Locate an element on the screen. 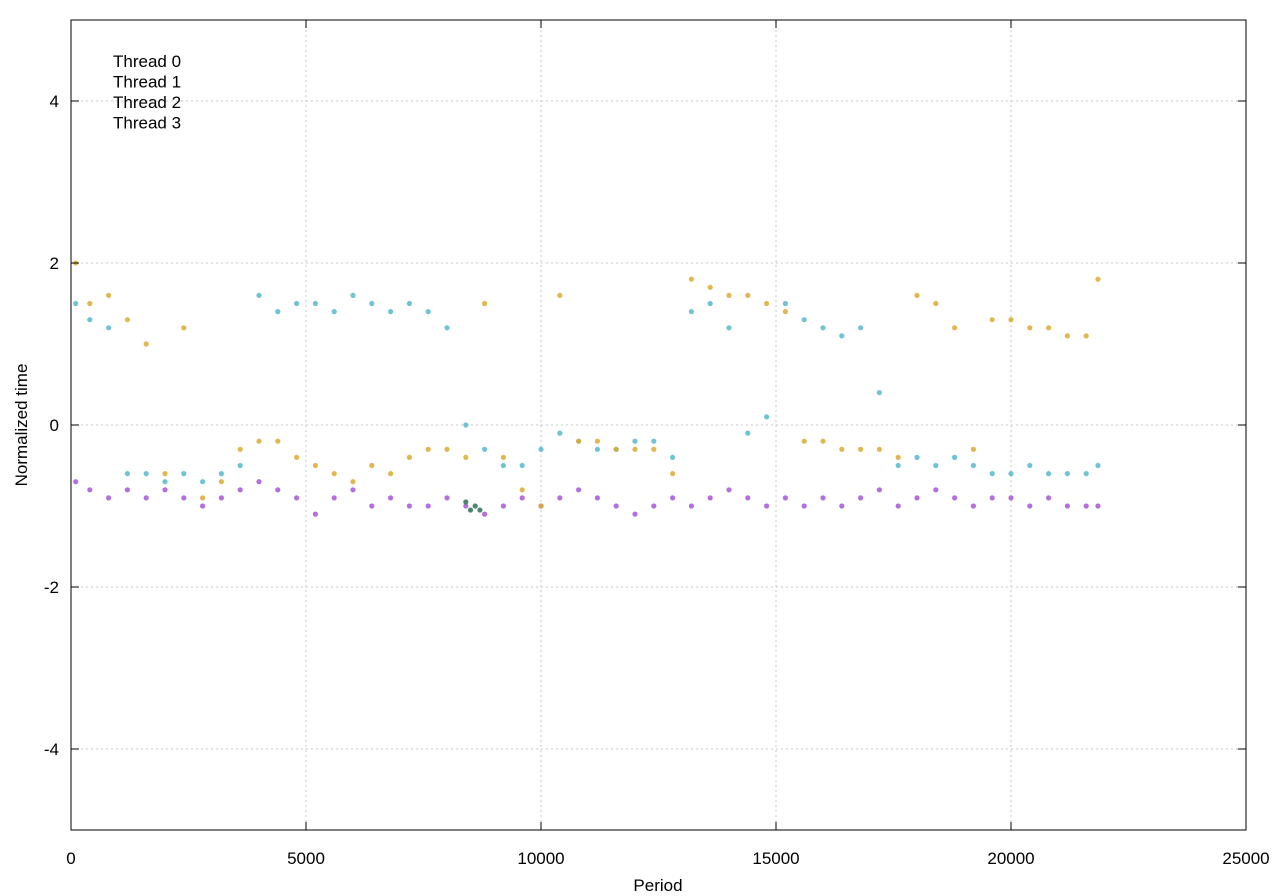 Image resolution: width=1280 pixels, height=896 pixels. legend-entry: Thread 1 is located at coordinates (147, 82).